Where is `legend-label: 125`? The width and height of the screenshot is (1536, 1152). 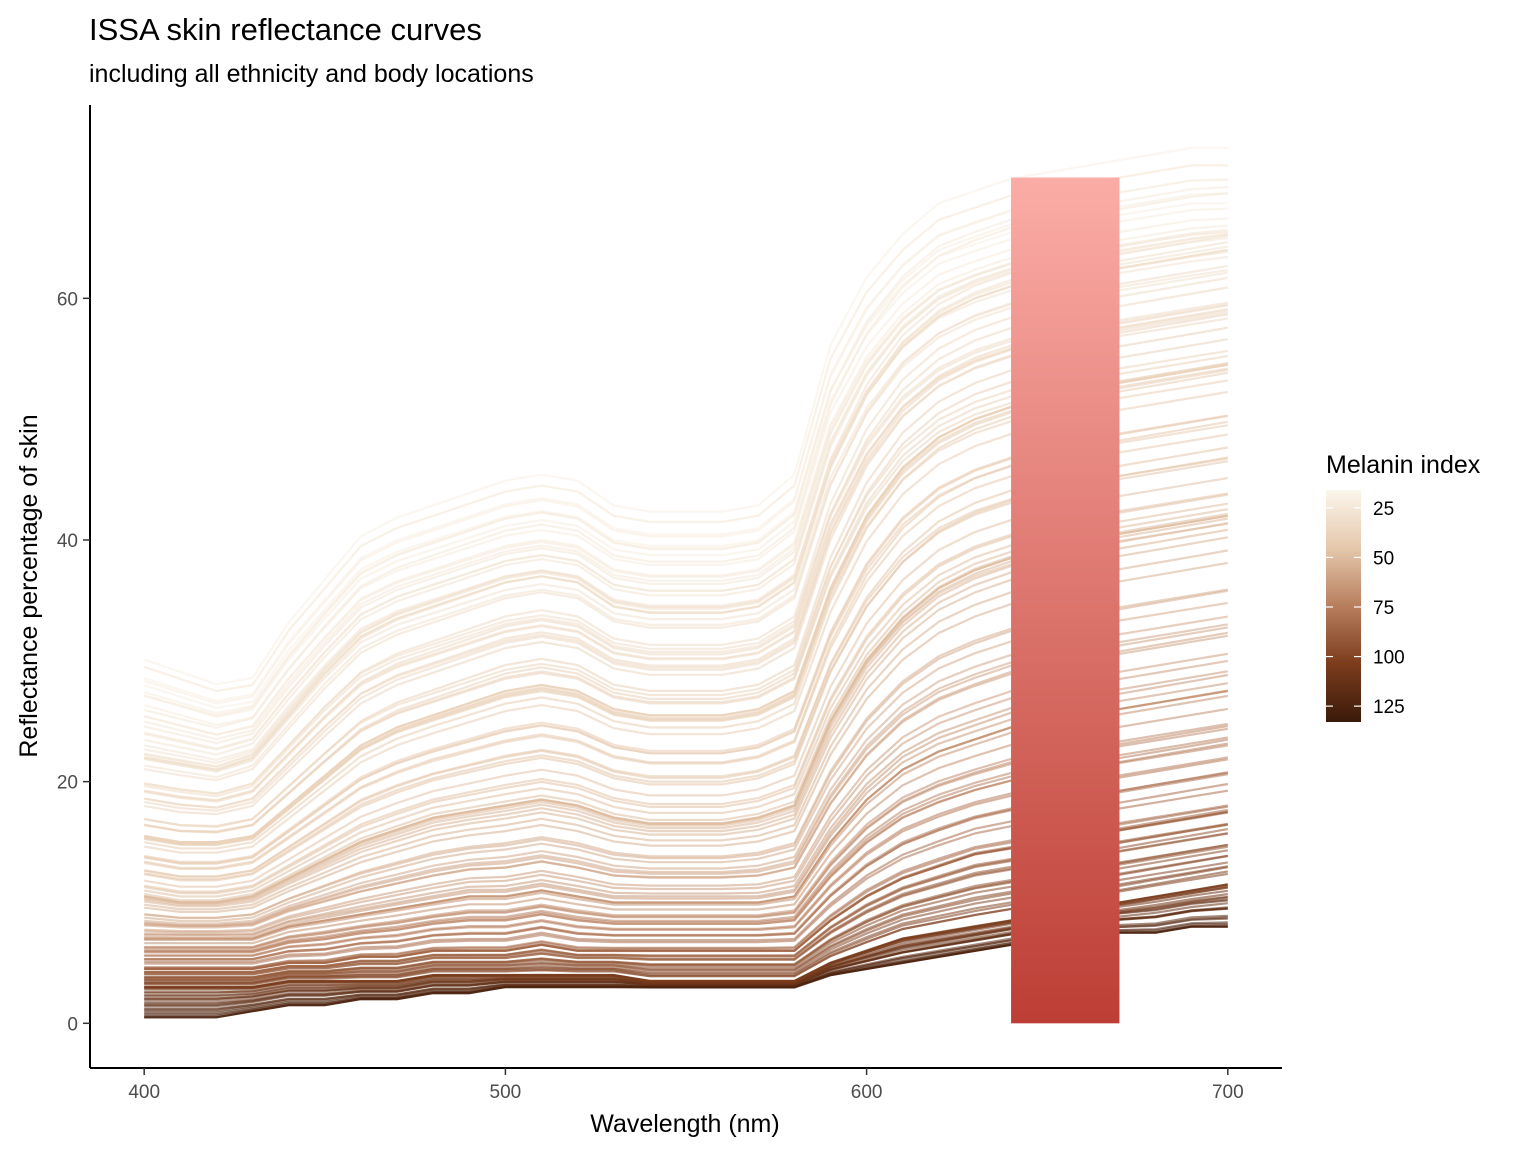 legend-label: 125 is located at coordinates (1389, 707).